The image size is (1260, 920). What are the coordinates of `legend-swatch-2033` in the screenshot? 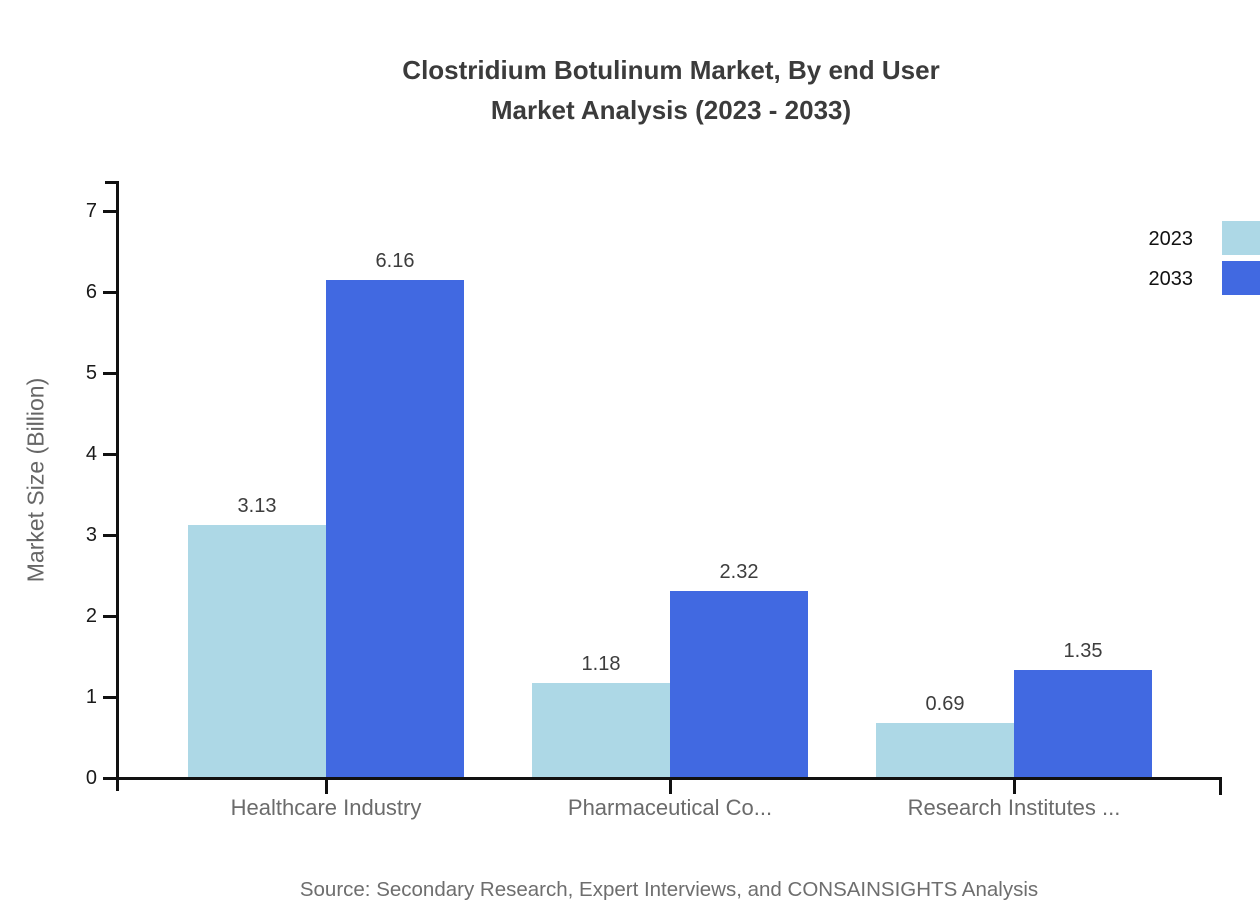 It's located at (1241, 278).